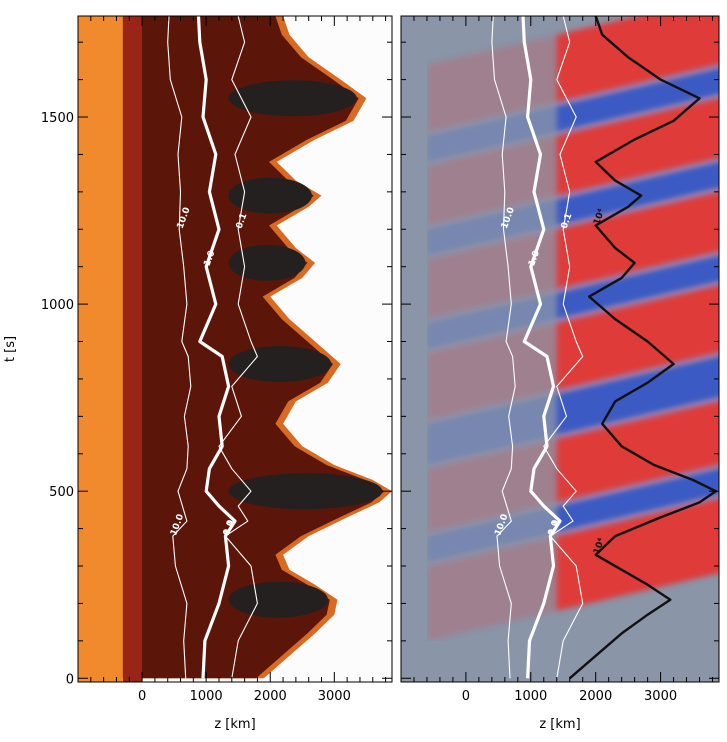 The height and width of the screenshot is (742, 727). I want to click on left-y-tick-label: 500, so click(61, 492).